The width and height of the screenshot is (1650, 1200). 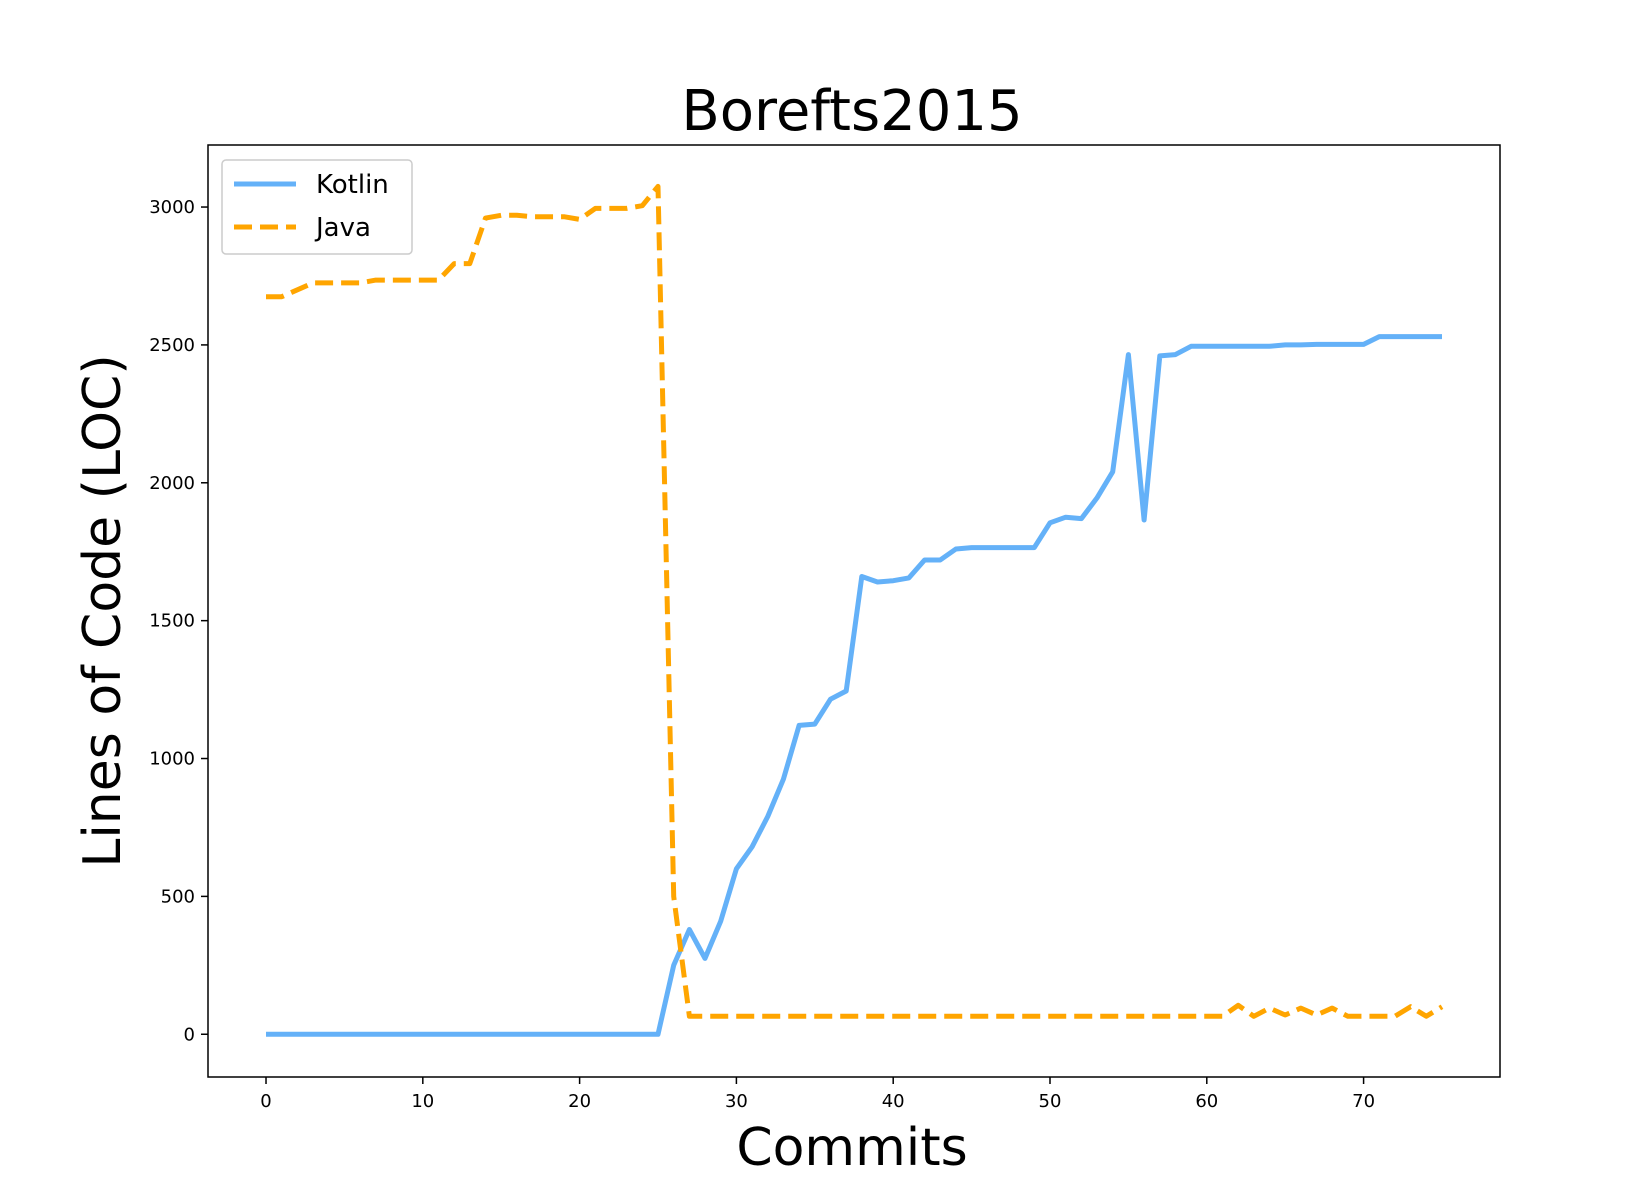 What do you see at coordinates (172, 621) in the screenshot?
I see `y-tick-label: 1500` at bounding box center [172, 621].